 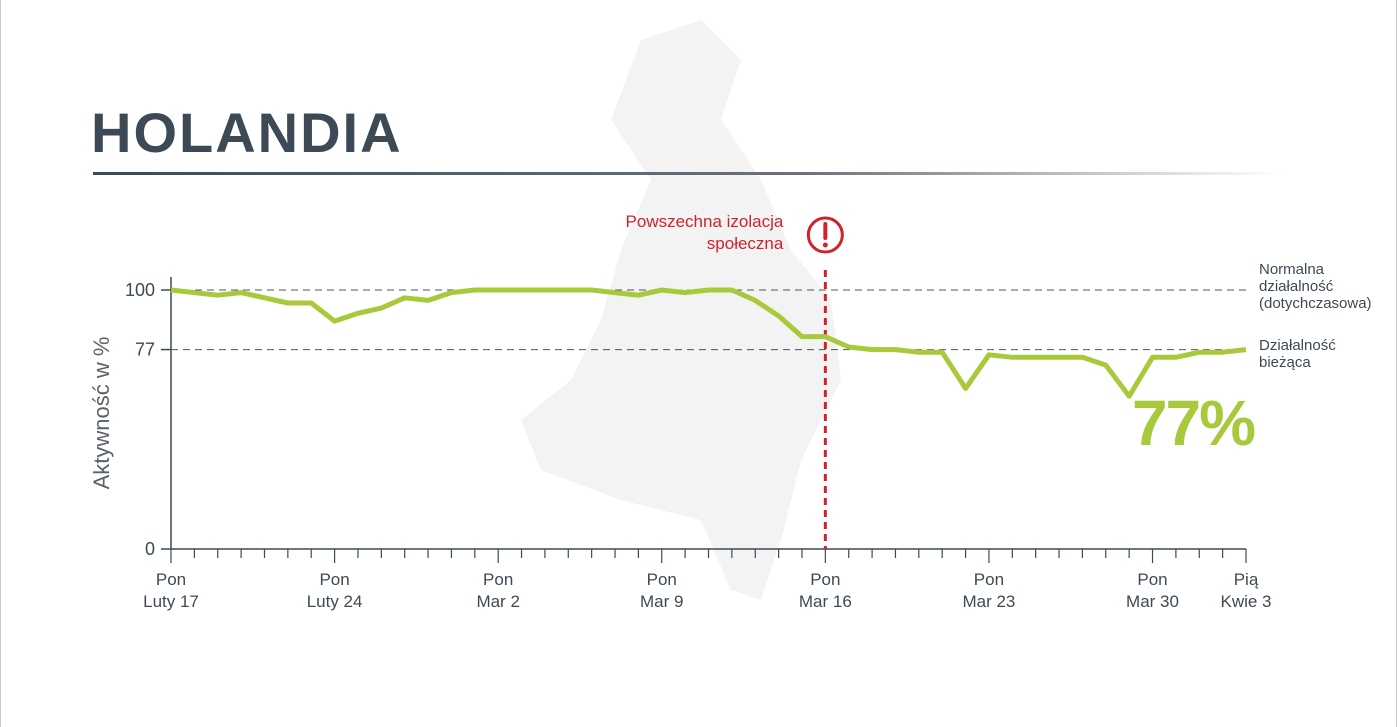 What do you see at coordinates (989, 590) in the screenshot?
I see `x-tick-label: Pon Mar 23` at bounding box center [989, 590].